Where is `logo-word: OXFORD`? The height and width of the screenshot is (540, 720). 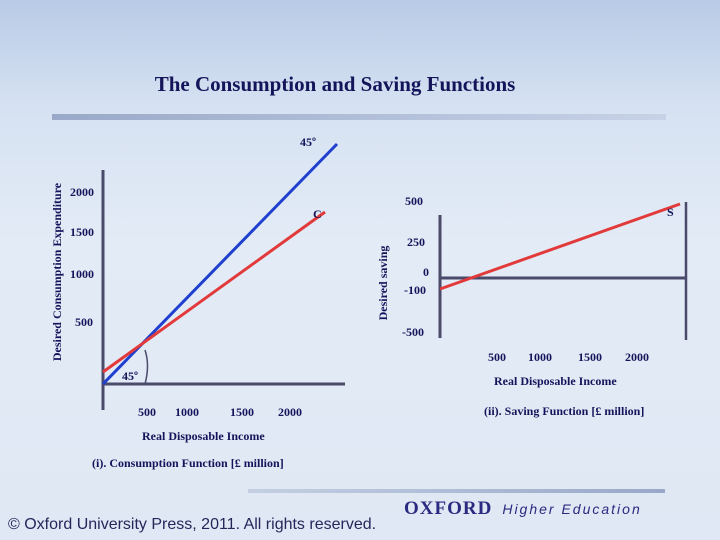
logo-word: OXFORD is located at coordinates (448, 508).